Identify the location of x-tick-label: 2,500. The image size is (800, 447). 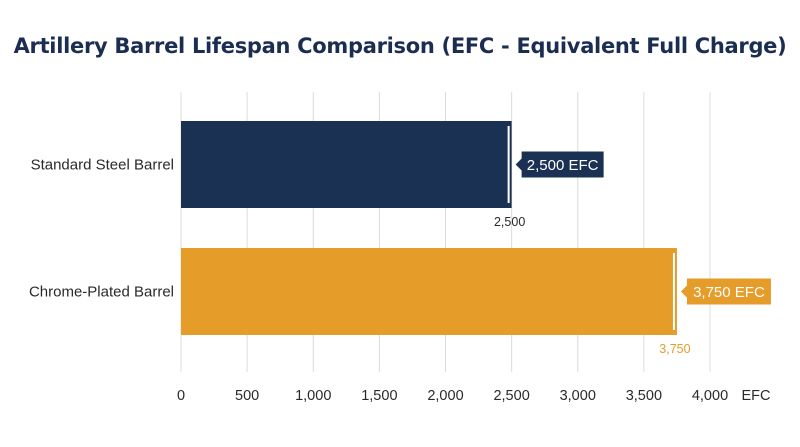
(511, 396).